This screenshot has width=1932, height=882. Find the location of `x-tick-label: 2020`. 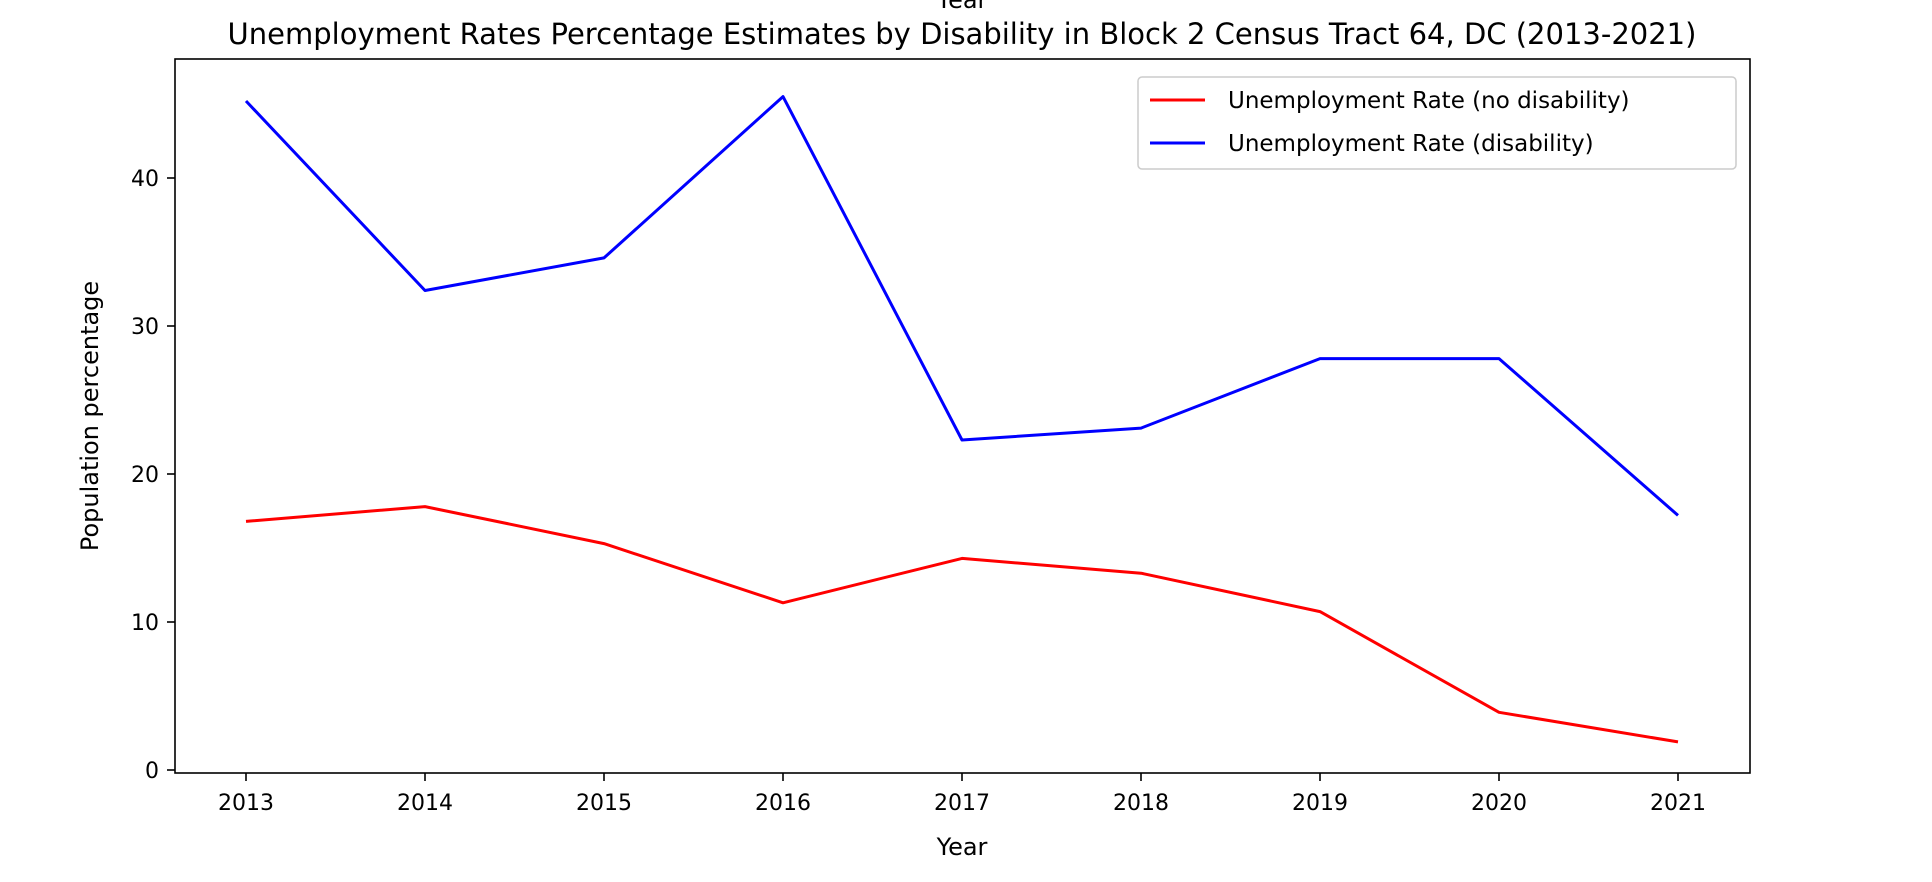

x-tick-label: 2020 is located at coordinates (1499, 803).